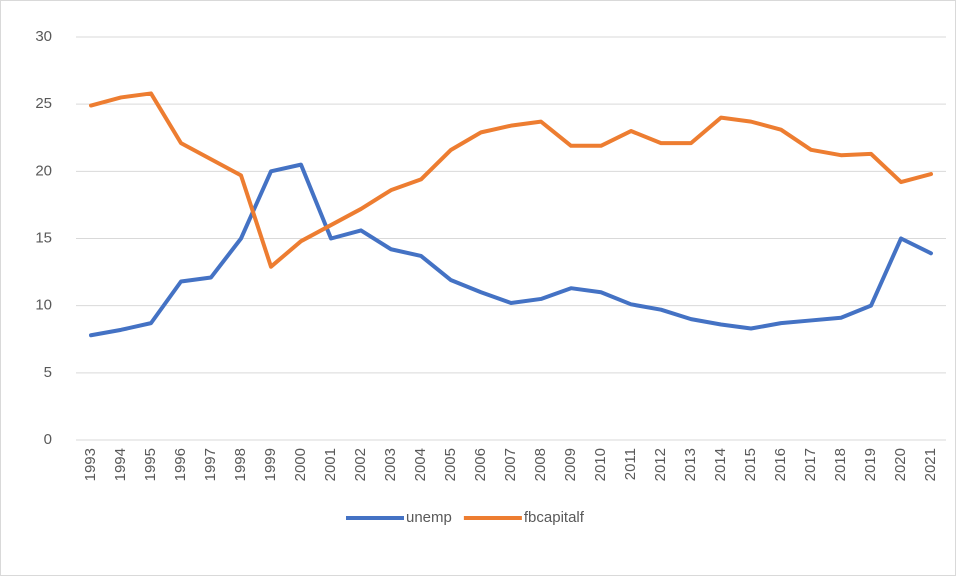 This screenshot has height=578, width=958. What do you see at coordinates (720, 464) in the screenshot?
I see `x-tick-label: 2014` at bounding box center [720, 464].